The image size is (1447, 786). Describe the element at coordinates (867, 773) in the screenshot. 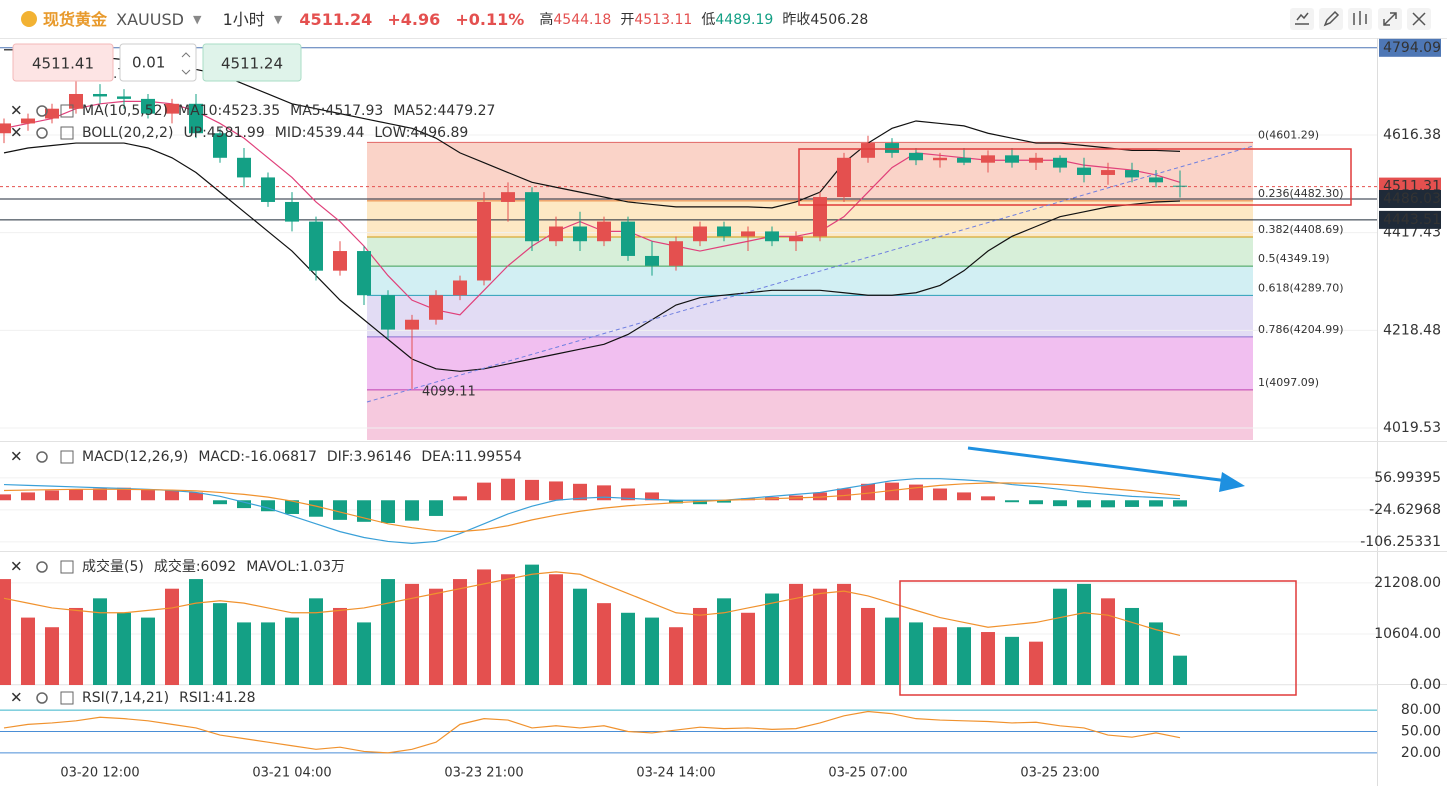

I see `x-tick-label: 03-25 07:00` at that location.